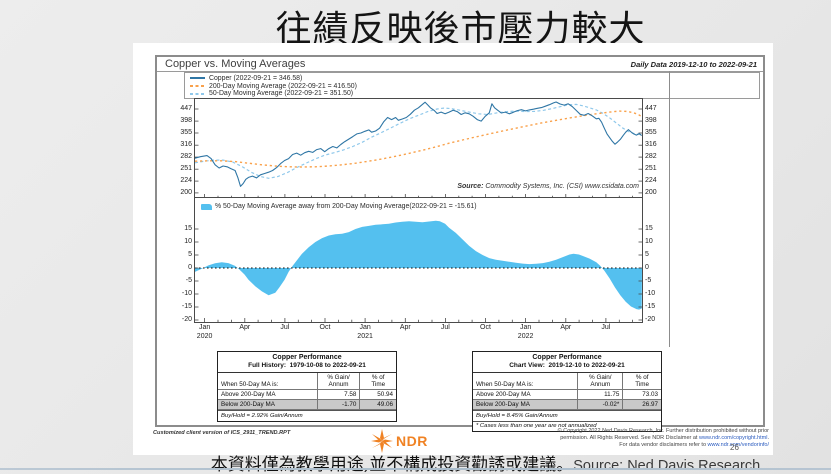 This screenshot has width=831, height=474. Describe the element at coordinates (733, 437) in the screenshot. I see `copyright-link: www.ndr.com/copyright.html` at that location.